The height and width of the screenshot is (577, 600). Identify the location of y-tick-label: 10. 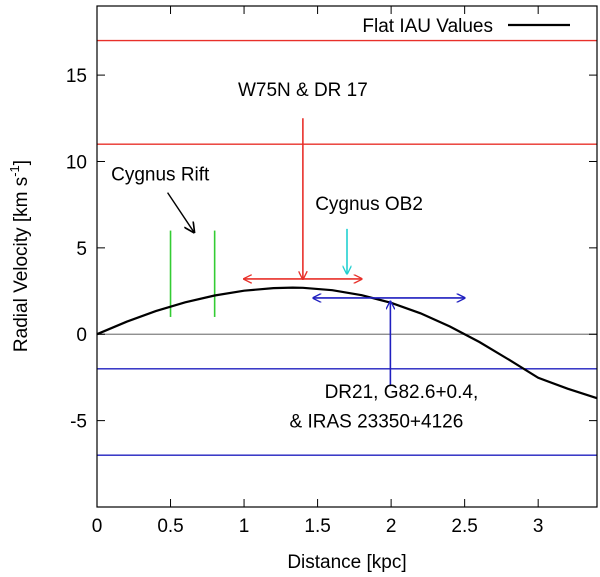
(76, 162).